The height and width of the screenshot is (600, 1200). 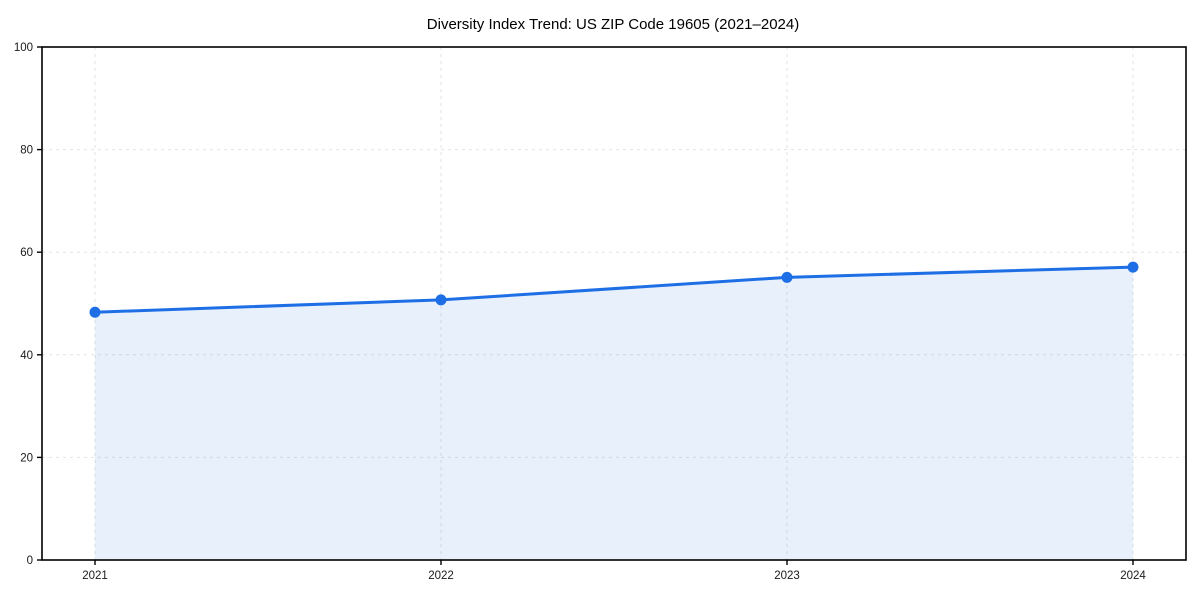 What do you see at coordinates (95, 312) in the screenshot?
I see `data-point-2021` at bounding box center [95, 312].